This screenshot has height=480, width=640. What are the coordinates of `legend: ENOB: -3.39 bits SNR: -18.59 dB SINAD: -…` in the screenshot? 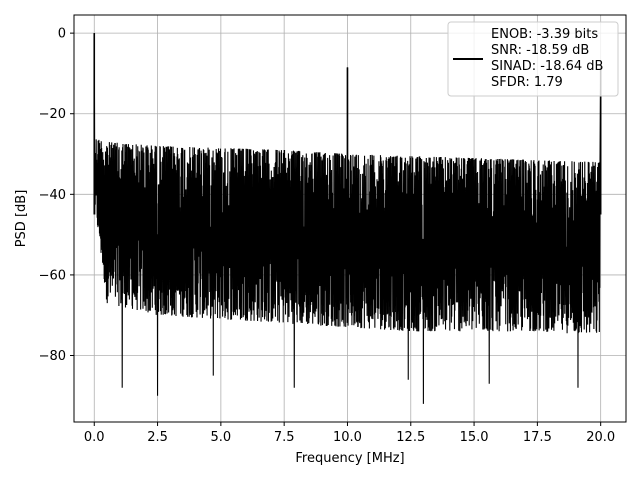 It's located at (533, 59).